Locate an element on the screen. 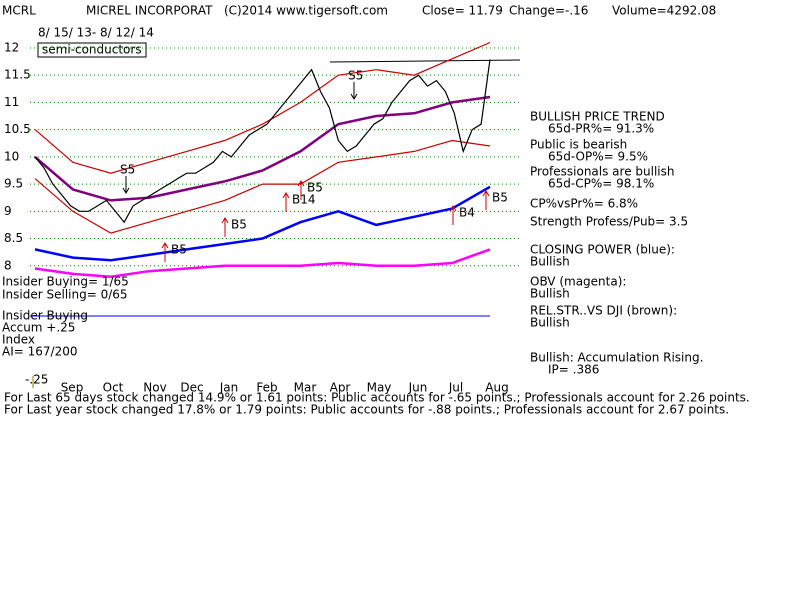 This screenshot has height=600, width=800. y-tick-label: 11.5 is located at coordinates (17, 75).